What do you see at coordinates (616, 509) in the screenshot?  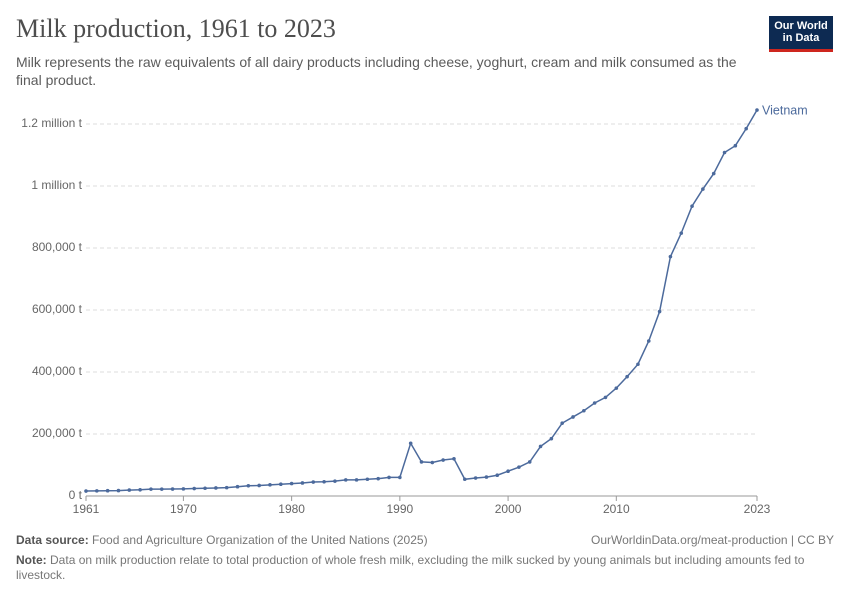 I see `x-tick-label: 2010` at bounding box center [616, 509].